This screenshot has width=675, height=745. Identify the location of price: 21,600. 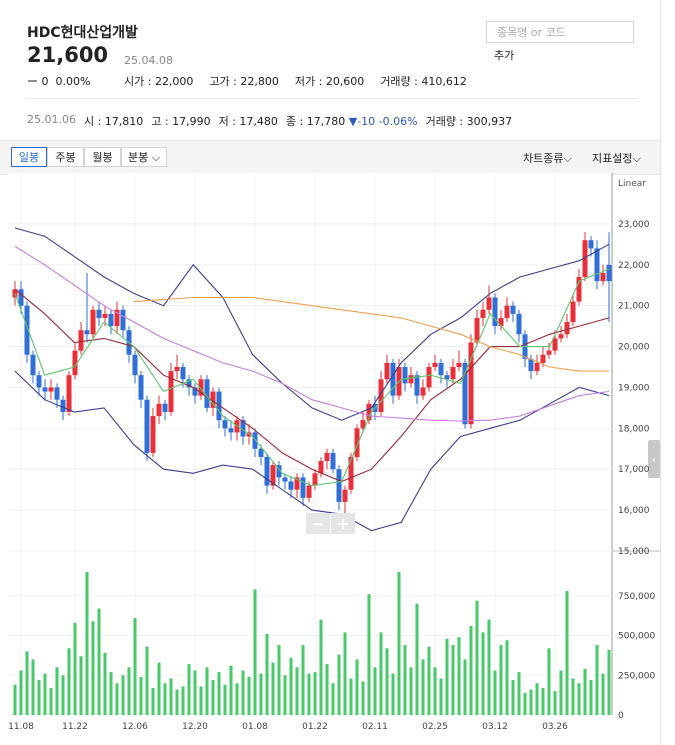
(68, 55).